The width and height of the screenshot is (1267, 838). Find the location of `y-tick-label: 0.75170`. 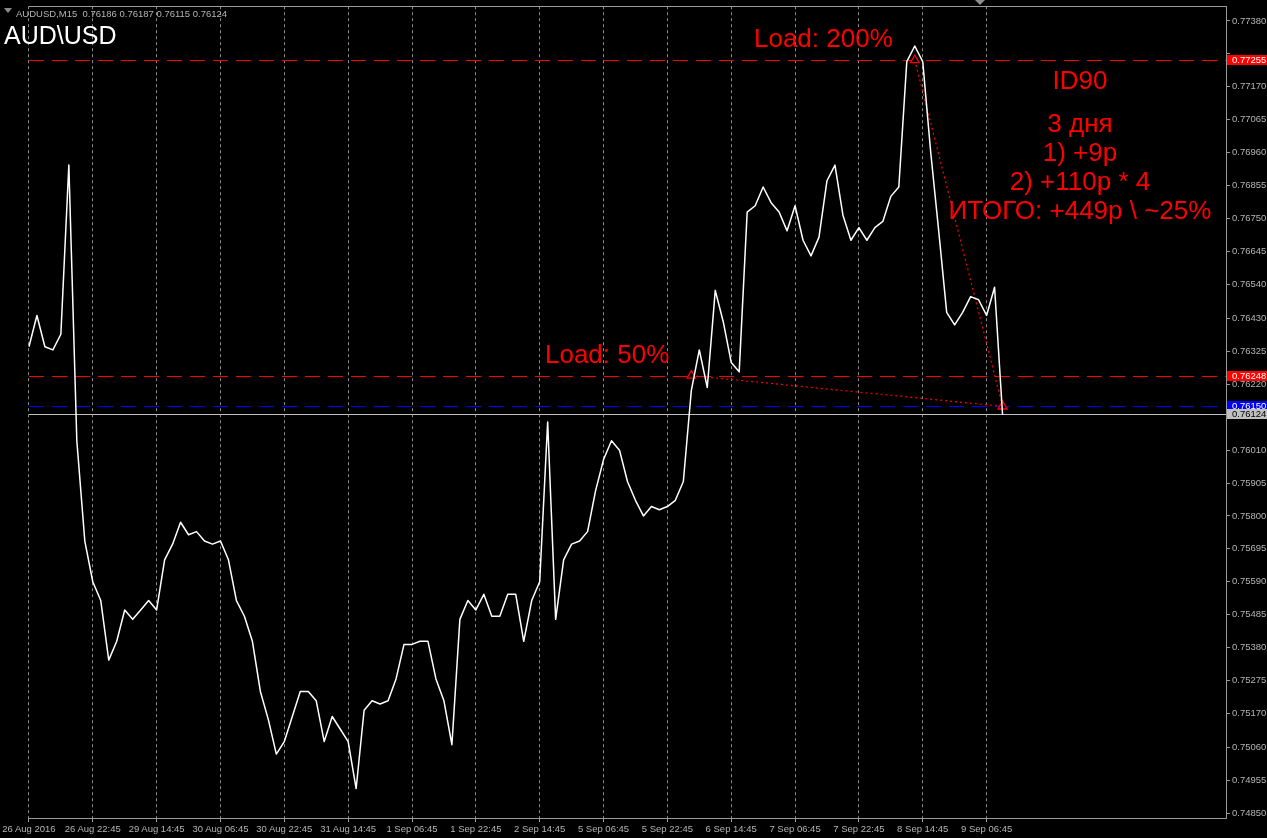

y-tick-label: 0.75170 is located at coordinates (1249, 712).